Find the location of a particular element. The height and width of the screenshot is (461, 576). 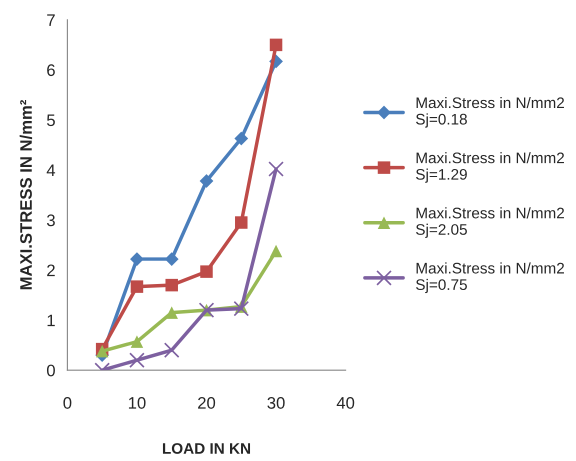

y-tick-label: 0 is located at coordinates (50, 370).